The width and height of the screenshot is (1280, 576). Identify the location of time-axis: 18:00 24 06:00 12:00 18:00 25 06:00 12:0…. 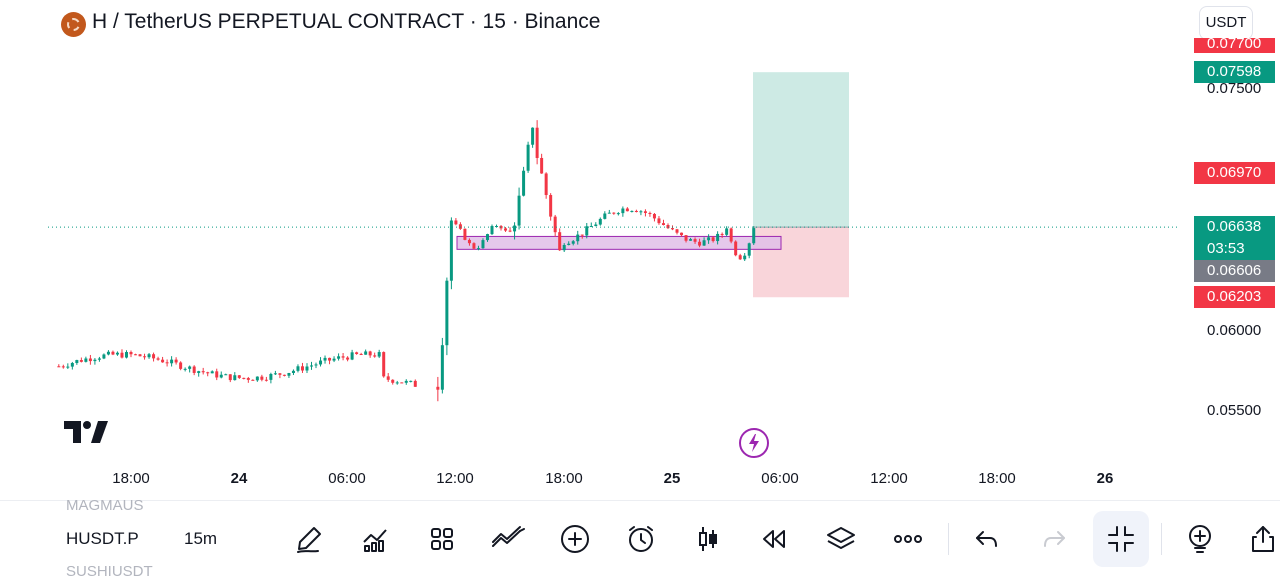
(590, 482).